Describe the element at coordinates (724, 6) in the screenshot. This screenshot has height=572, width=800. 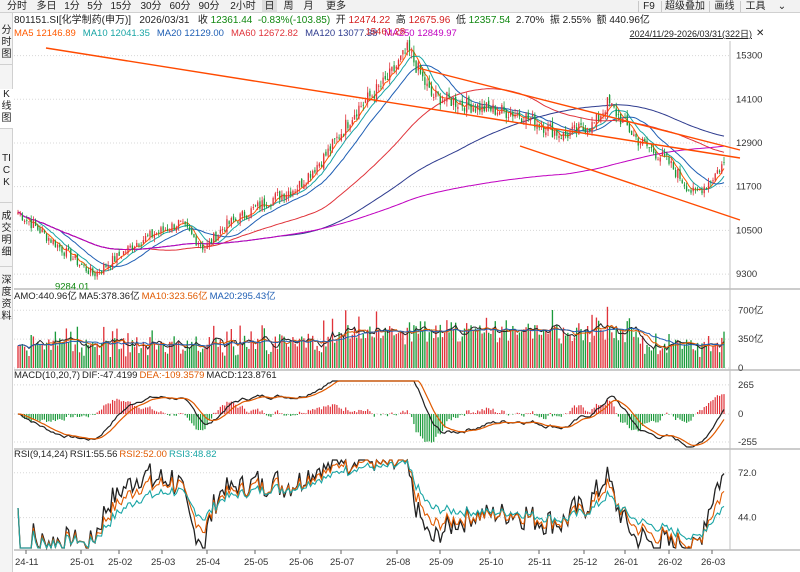
I see `toolbar-right-button-2: 画线` at that location.